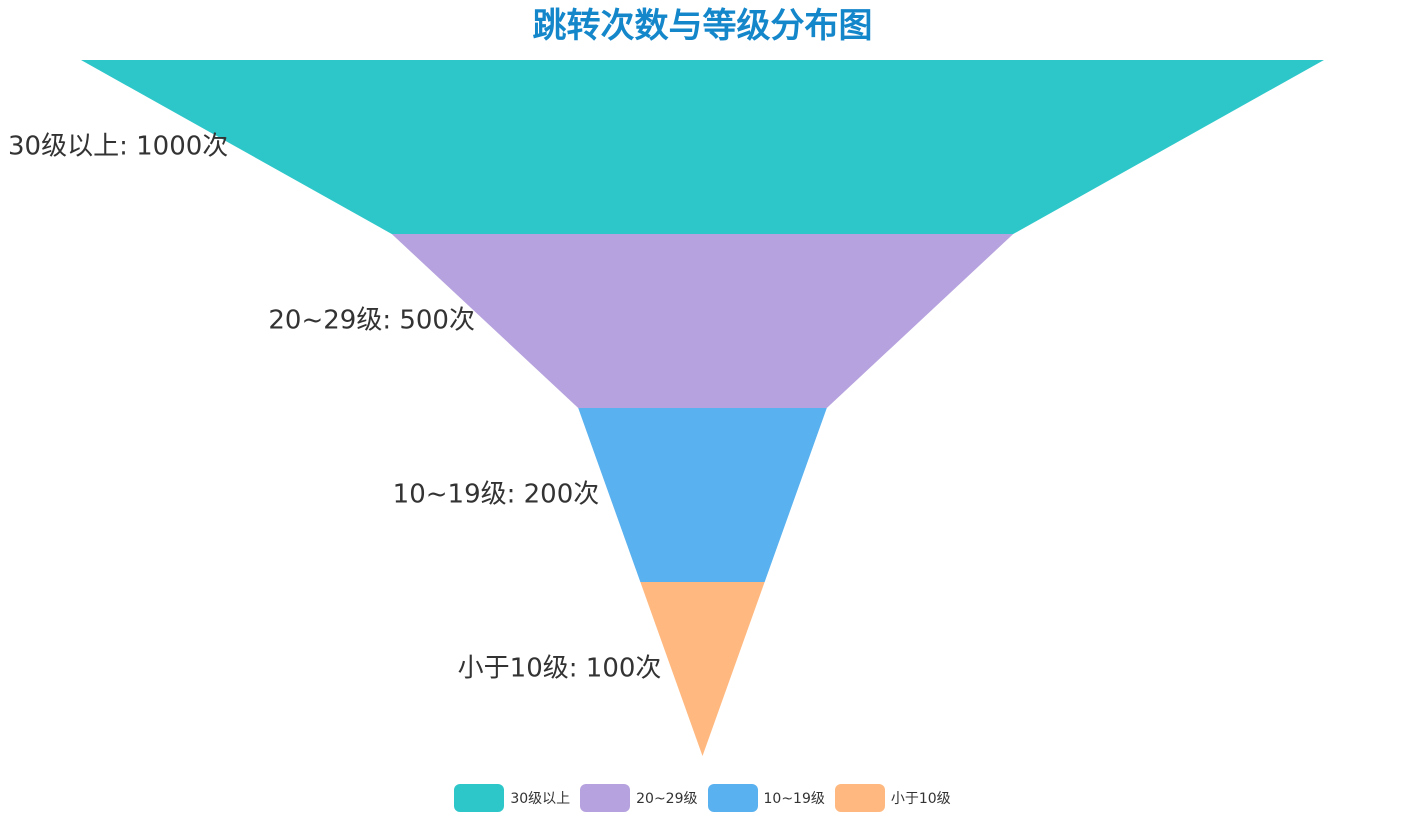 This screenshot has height=816, width=1405. What do you see at coordinates (496, 495) in the screenshot?
I see `funnel-label-3: 10~19级: 200次` at bounding box center [496, 495].